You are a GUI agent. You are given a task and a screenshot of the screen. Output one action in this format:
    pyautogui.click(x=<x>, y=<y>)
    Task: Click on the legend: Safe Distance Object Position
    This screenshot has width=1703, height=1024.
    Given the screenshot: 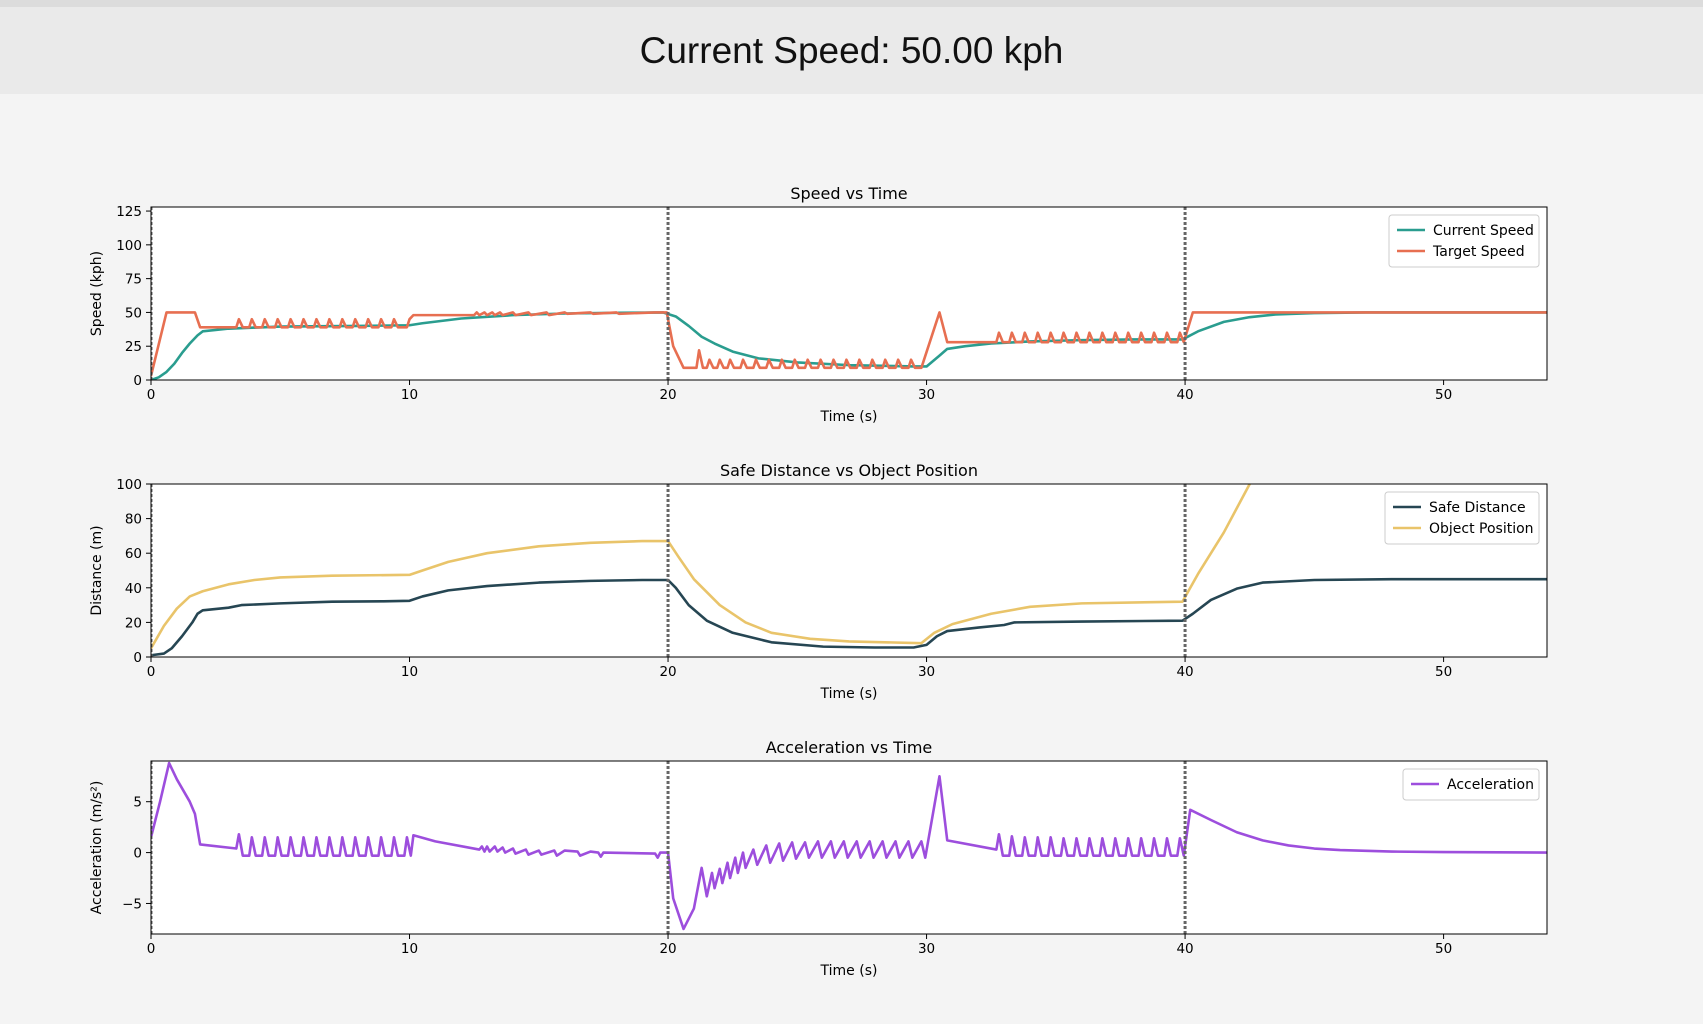 What is the action you would take?
    pyautogui.click(x=1462, y=518)
    